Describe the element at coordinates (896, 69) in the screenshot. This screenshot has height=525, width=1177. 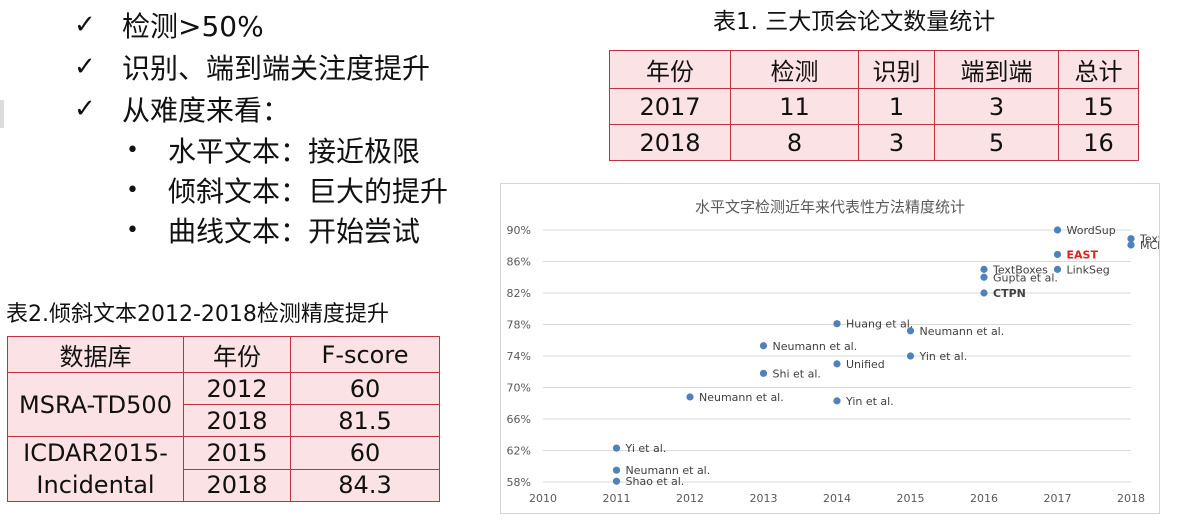
I see `header-cell: 识别` at that location.